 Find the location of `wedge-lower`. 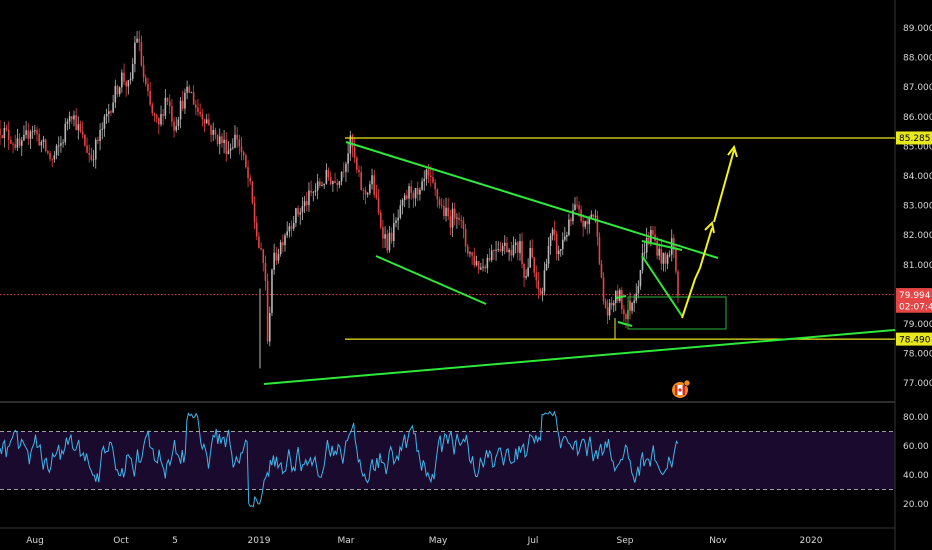

wedge-lower is located at coordinates (662, 286).